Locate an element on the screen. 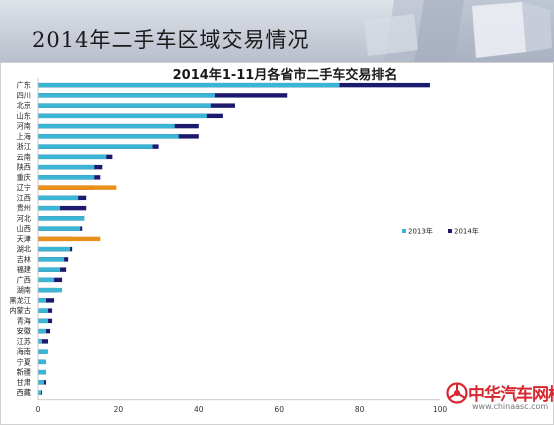 Image resolution: width=554 pixels, height=425 pixels. category-label: 贵州 is located at coordinates (24, 208).